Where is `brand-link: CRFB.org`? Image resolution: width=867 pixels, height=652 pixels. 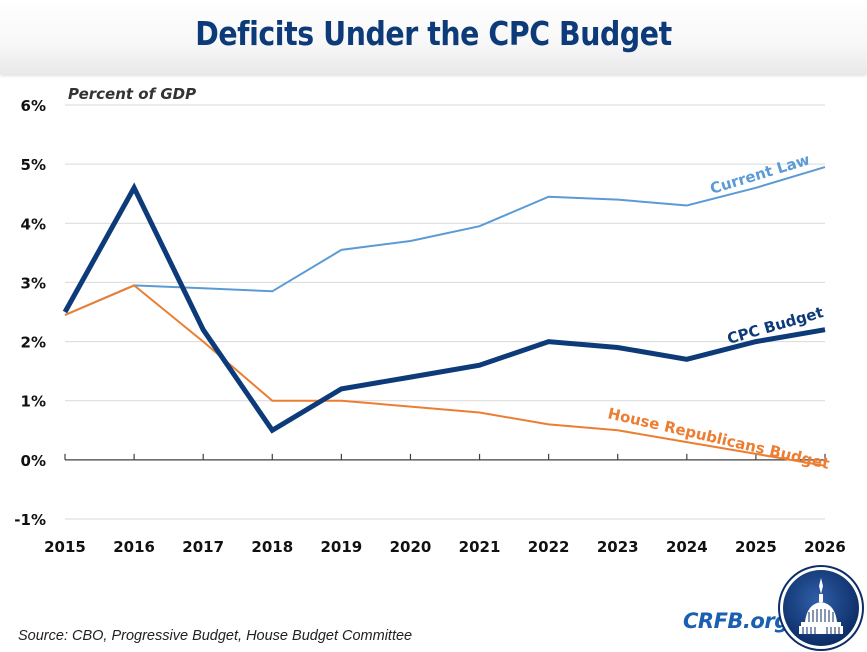 brand-link: CRFB.org is located at coordinates (736, 621).